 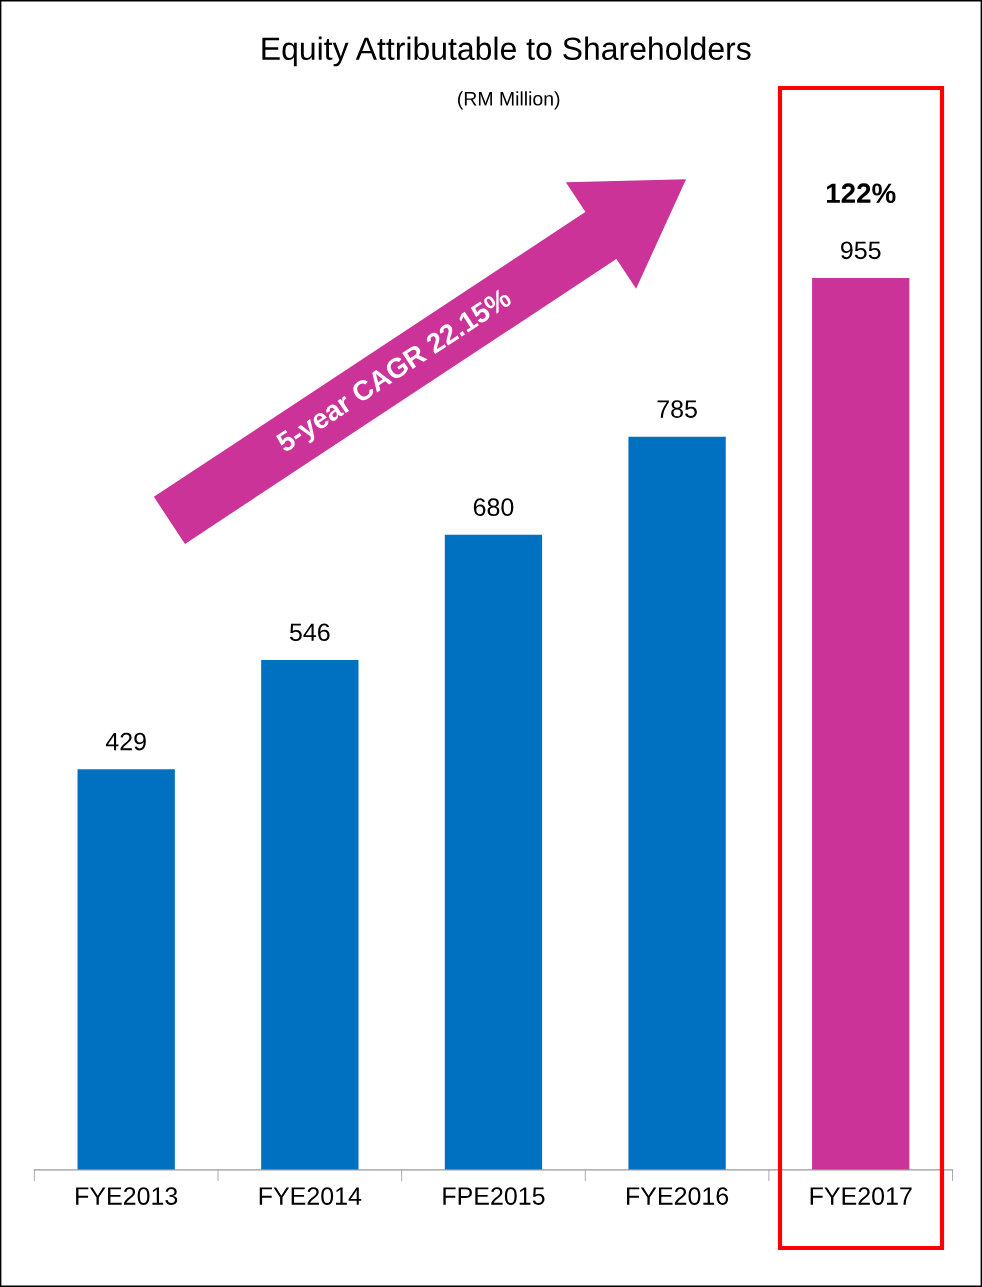 I want to click on x-tick-label: FYE2017, so click(x=861, y=1196).